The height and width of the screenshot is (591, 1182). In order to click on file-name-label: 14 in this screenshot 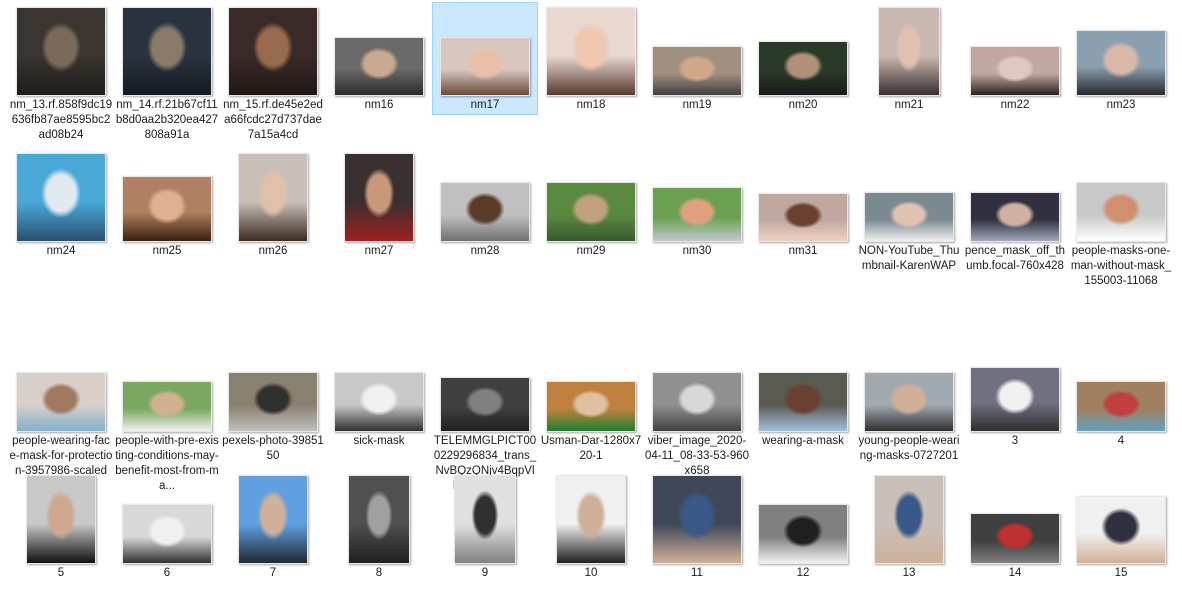, I will do `click(1015, 573)`.